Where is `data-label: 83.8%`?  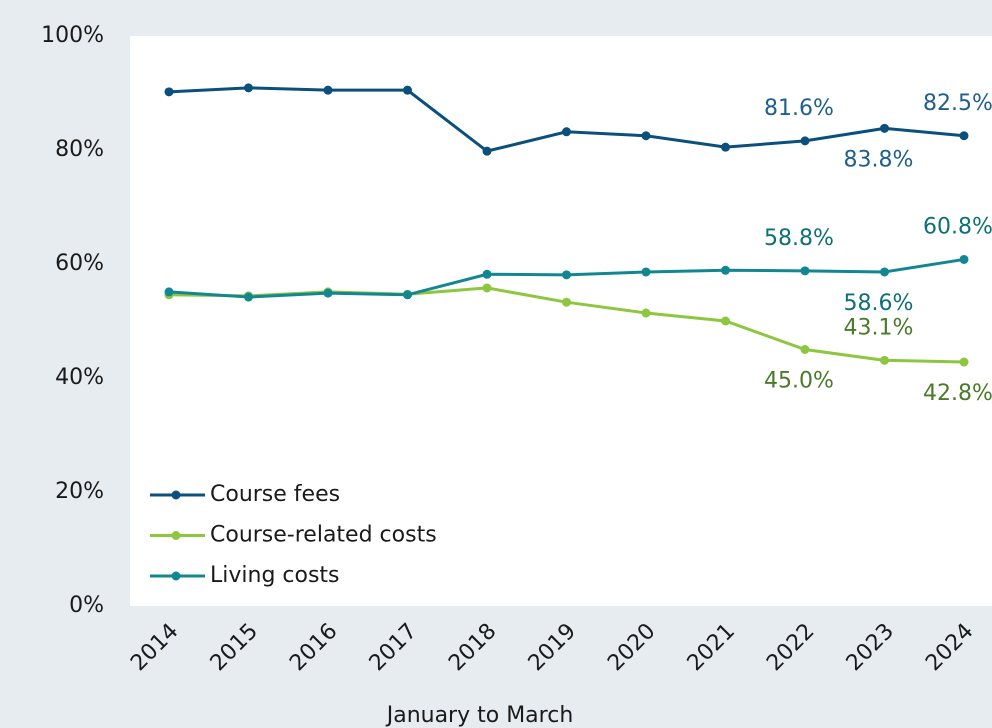 data-label: 83.8% is located at coordinates (879, 159).